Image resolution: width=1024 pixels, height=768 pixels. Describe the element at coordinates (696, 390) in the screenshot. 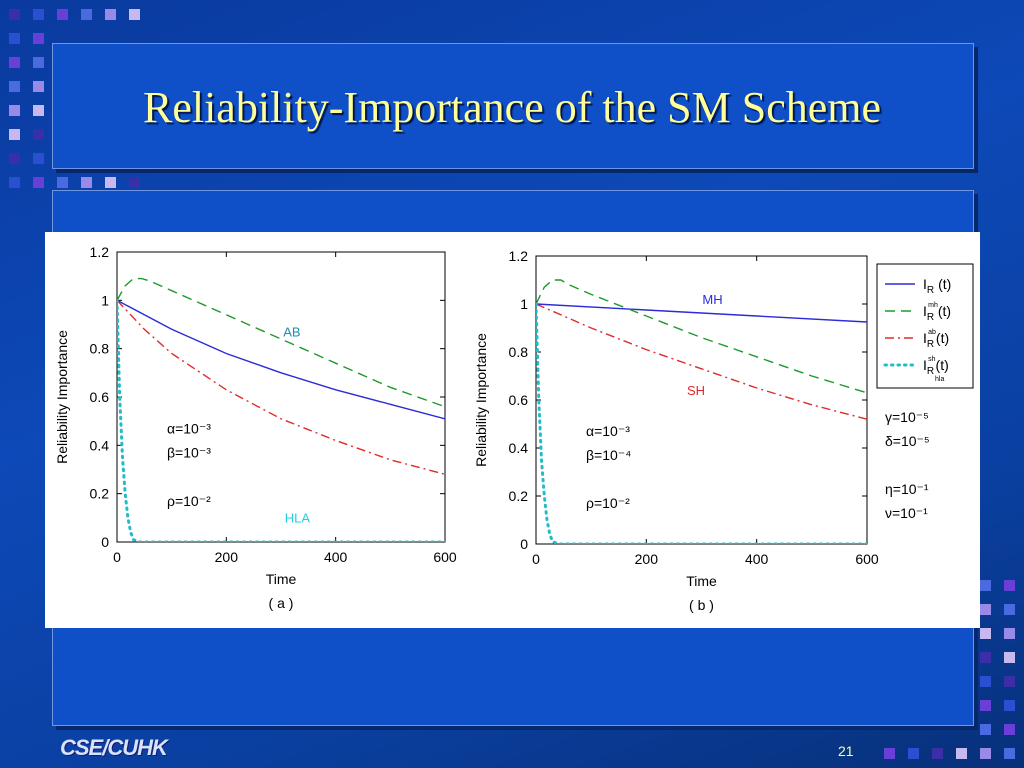

I see `curve-label: SH` at that location.